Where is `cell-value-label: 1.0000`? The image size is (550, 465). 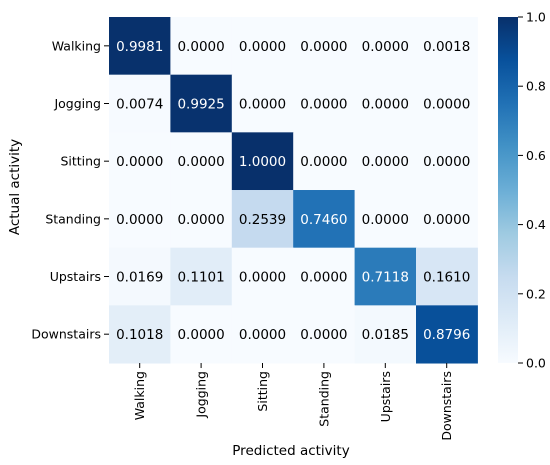 cell-value-label: 1.0000 is located at coordinates (262, 162).